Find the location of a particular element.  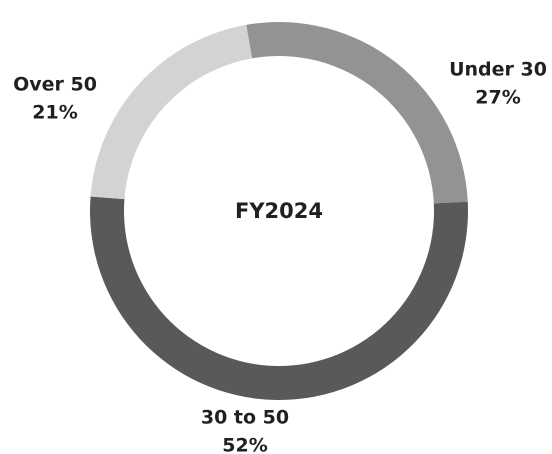

category-label: Over 50 is located at coordinates (55, 85).